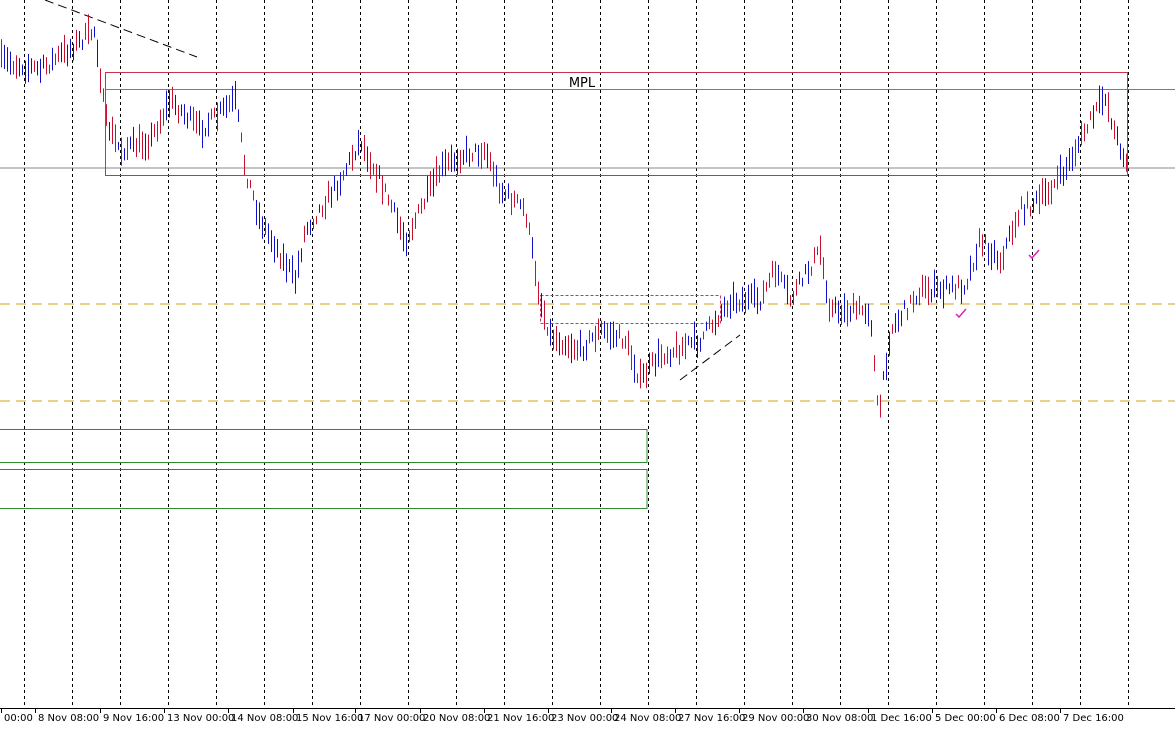 Image resolution: width=1175 pixels, height=734 pixels. Describe the element at coordinates (1093, 718) in the screenshot. I see `time-label: 7 Dec 16:00` at that location.